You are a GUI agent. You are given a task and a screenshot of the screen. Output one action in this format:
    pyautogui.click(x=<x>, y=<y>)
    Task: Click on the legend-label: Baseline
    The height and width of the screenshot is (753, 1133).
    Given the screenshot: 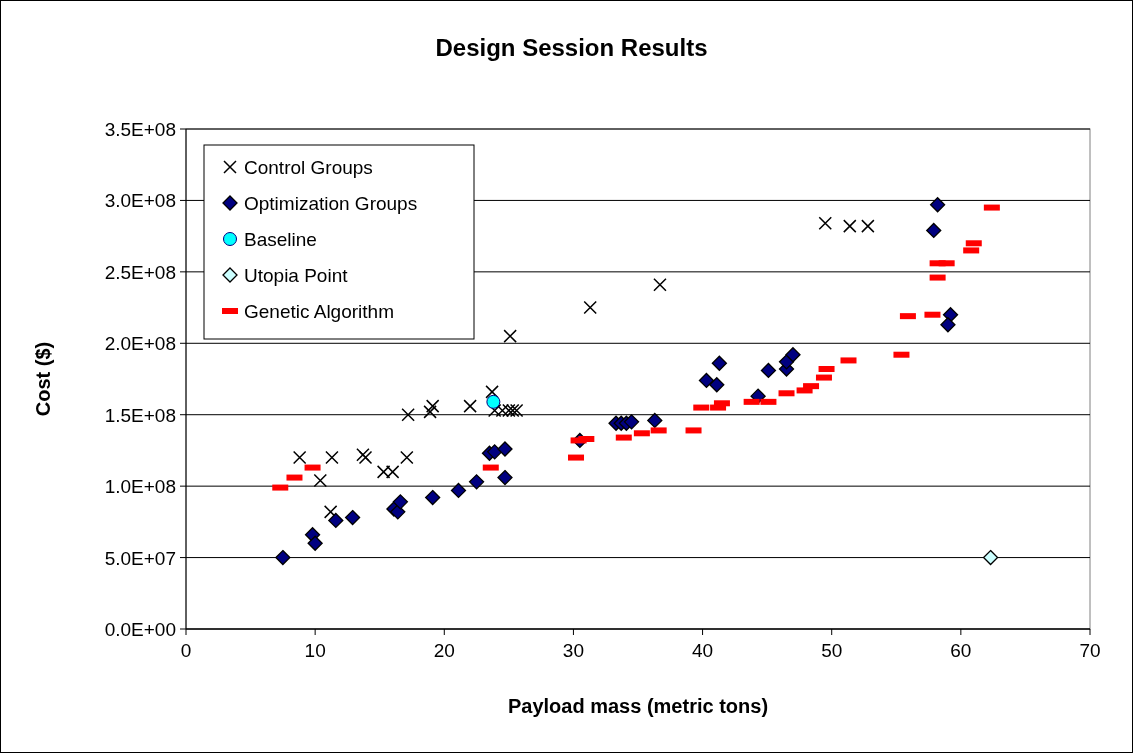 What is the action you would take?
    pyautogui.click(x=280, y=239)
    